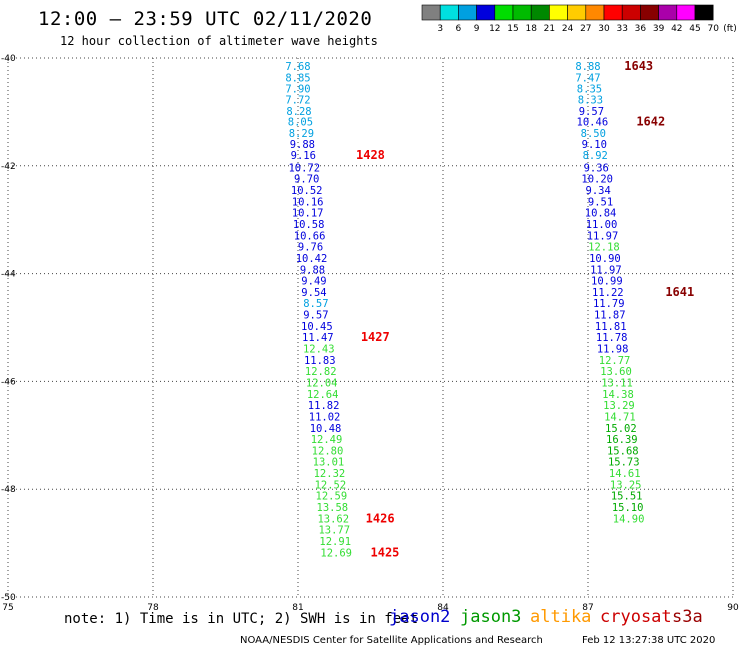 This screenshot has width=740, height=650. What do you see at coordinates (694, 29) in the screenshot?
I see `colorbar-label: 45` at bounding box center [694, 29].